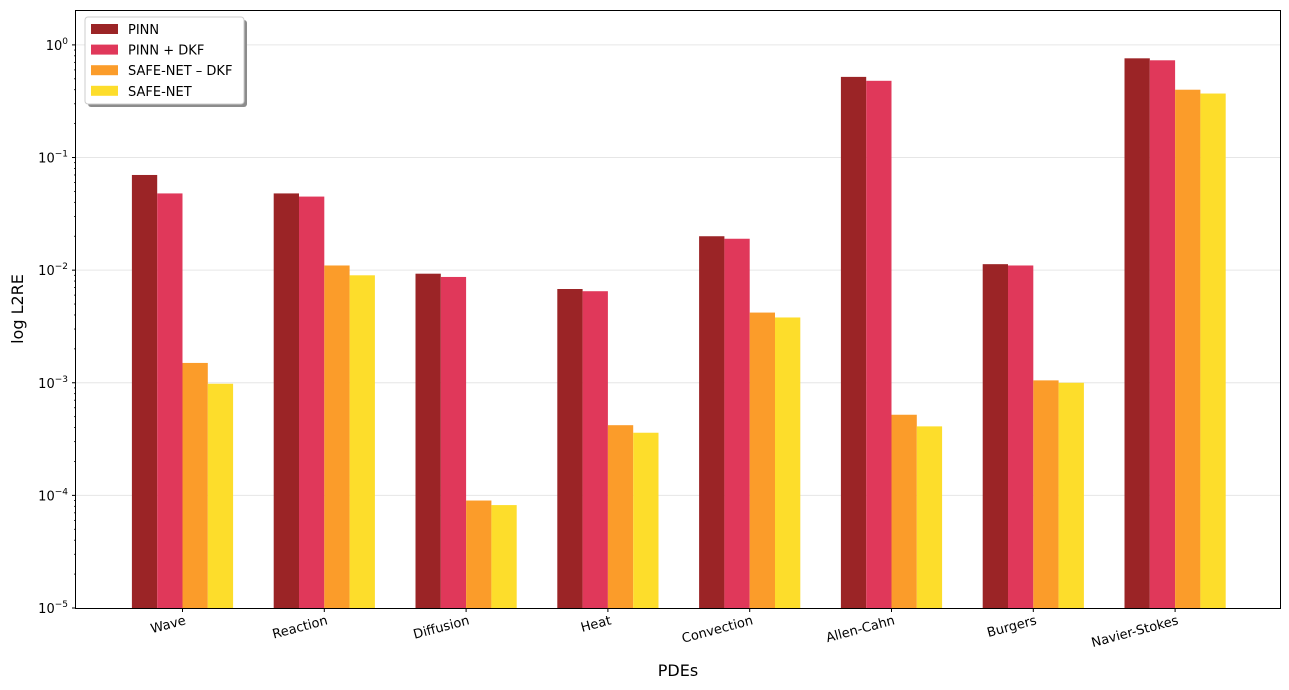 This screenshot has height=690, width=1289. What do you see at coordinates (595, 449) in the screenshot?
I see `bar-pinn-dkf-heat` at bounding box center [595, 449].